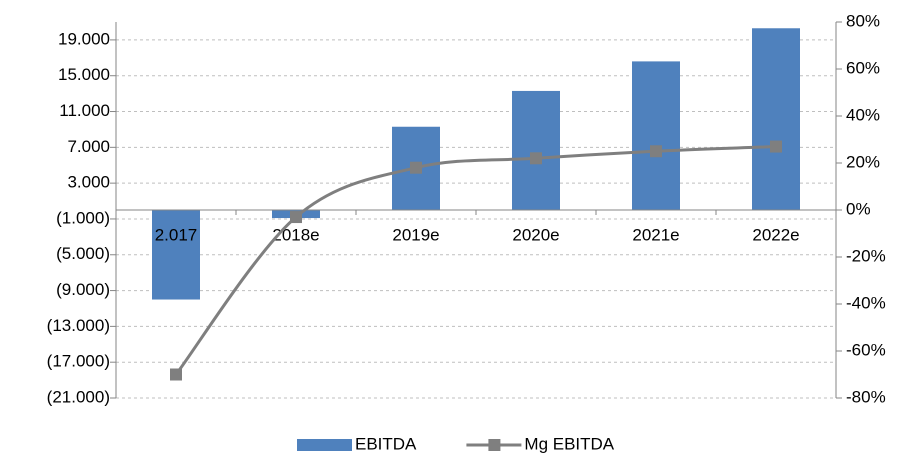 This screenshot has width=904, height=453. What do you see at coordinates (386, 443) in the screenshot?
I see `legend-label: EBITDA` at bounding box center [386, 443].